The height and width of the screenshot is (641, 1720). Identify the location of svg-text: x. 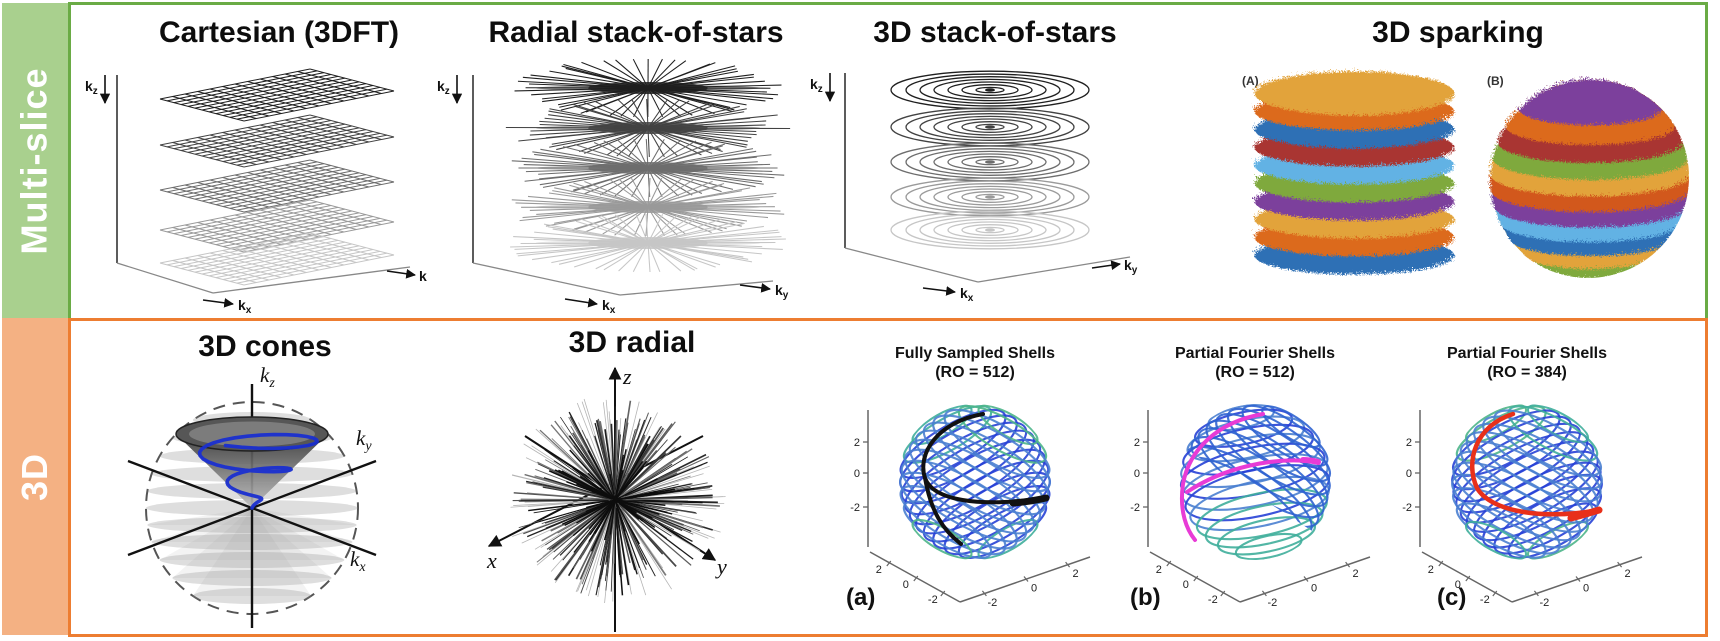
(491, 560).